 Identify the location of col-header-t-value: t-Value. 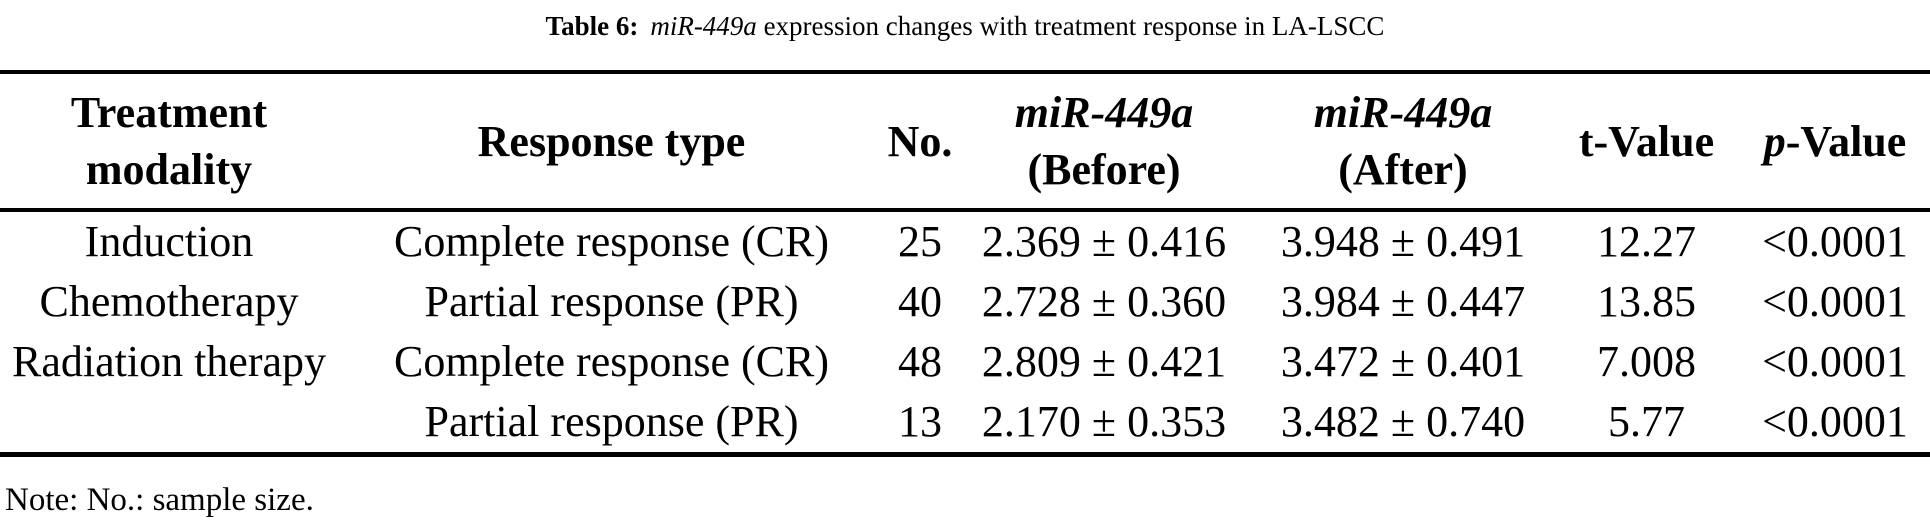
(1646, 141).